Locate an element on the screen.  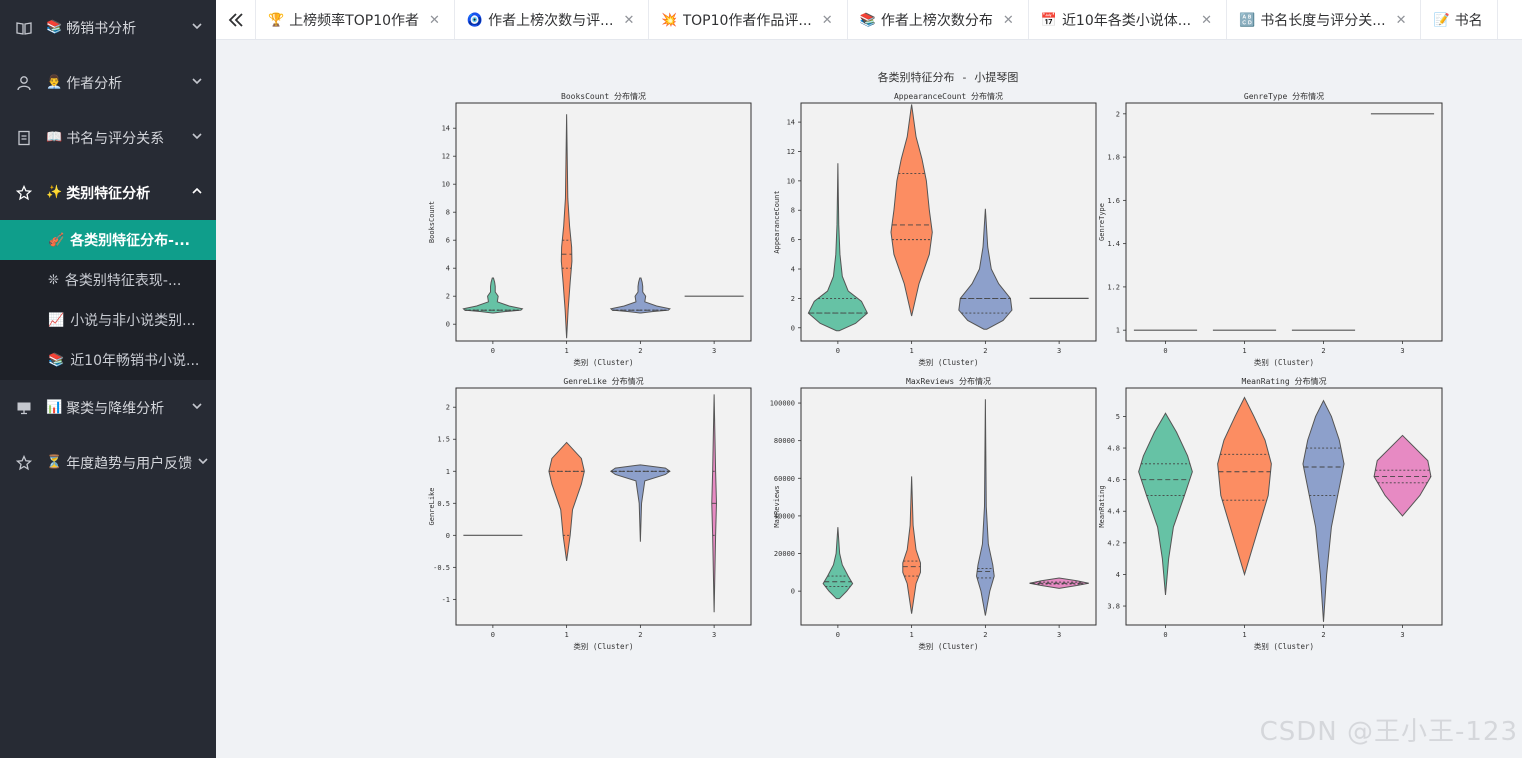
menu-author-analysis: 👨‍💼 作者分析 is located at coordinates (108, 82).